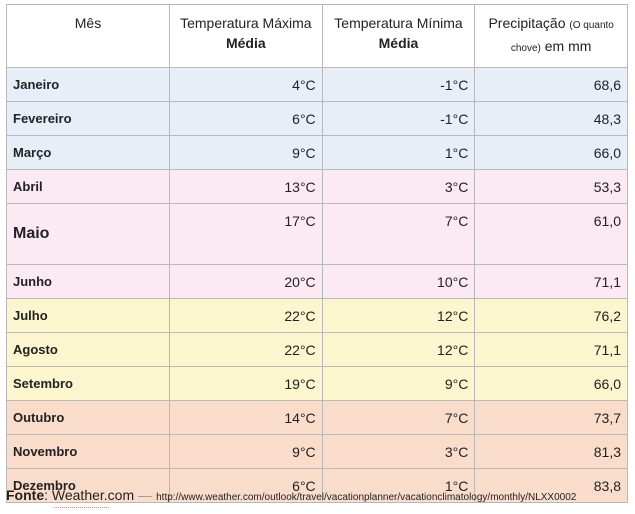  I want to click on precipitation-cell: 53,3, so click(551, 186).